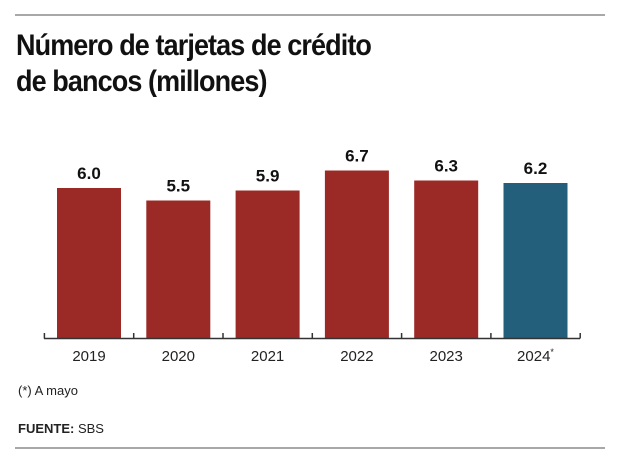  I want to click on bar-2019, so click(89, 263).